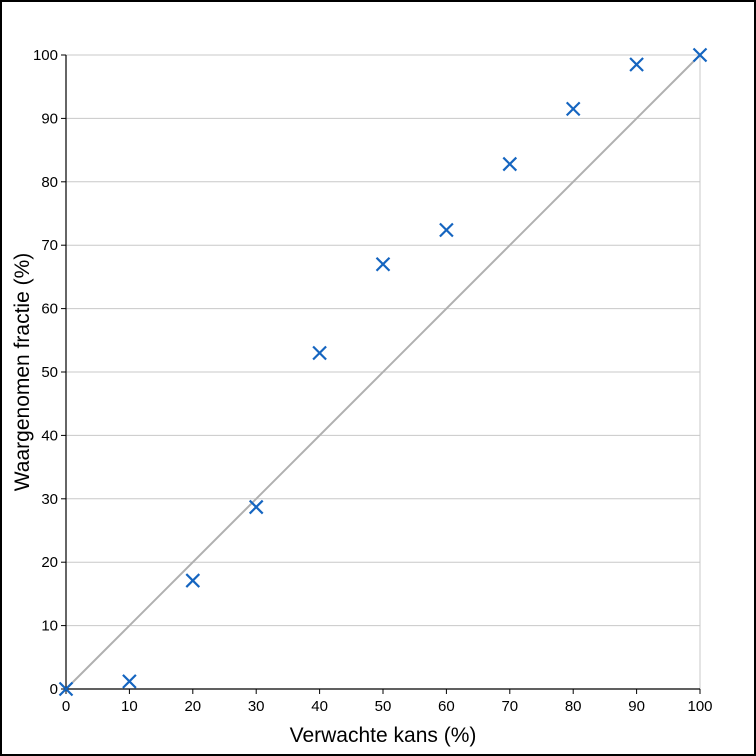 This screenshot has height=756, width=756. What do you see at coordinates (22, 372) in the screenshot?
I see `y-axis-label: Waargenomen fractie (%)` at bounding box center [22, 372].